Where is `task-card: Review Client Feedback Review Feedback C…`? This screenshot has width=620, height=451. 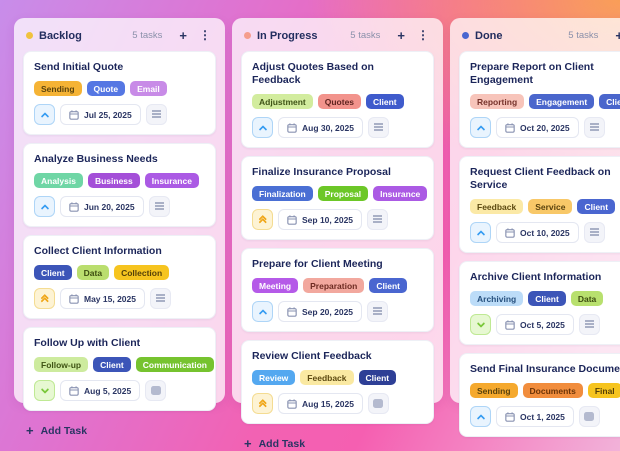
task-card: Review Client Feedback Review Feedback C… is located at coordinates (337, 382).